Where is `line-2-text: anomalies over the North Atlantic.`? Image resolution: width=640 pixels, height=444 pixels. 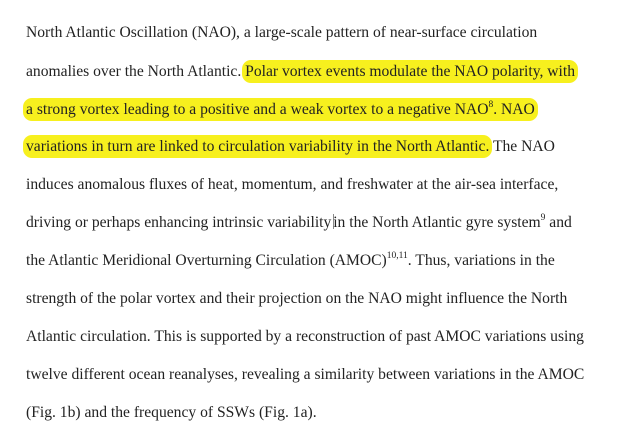 line-2-text: anomalies over the North Atlantic. is located at coordinates (134, 71).